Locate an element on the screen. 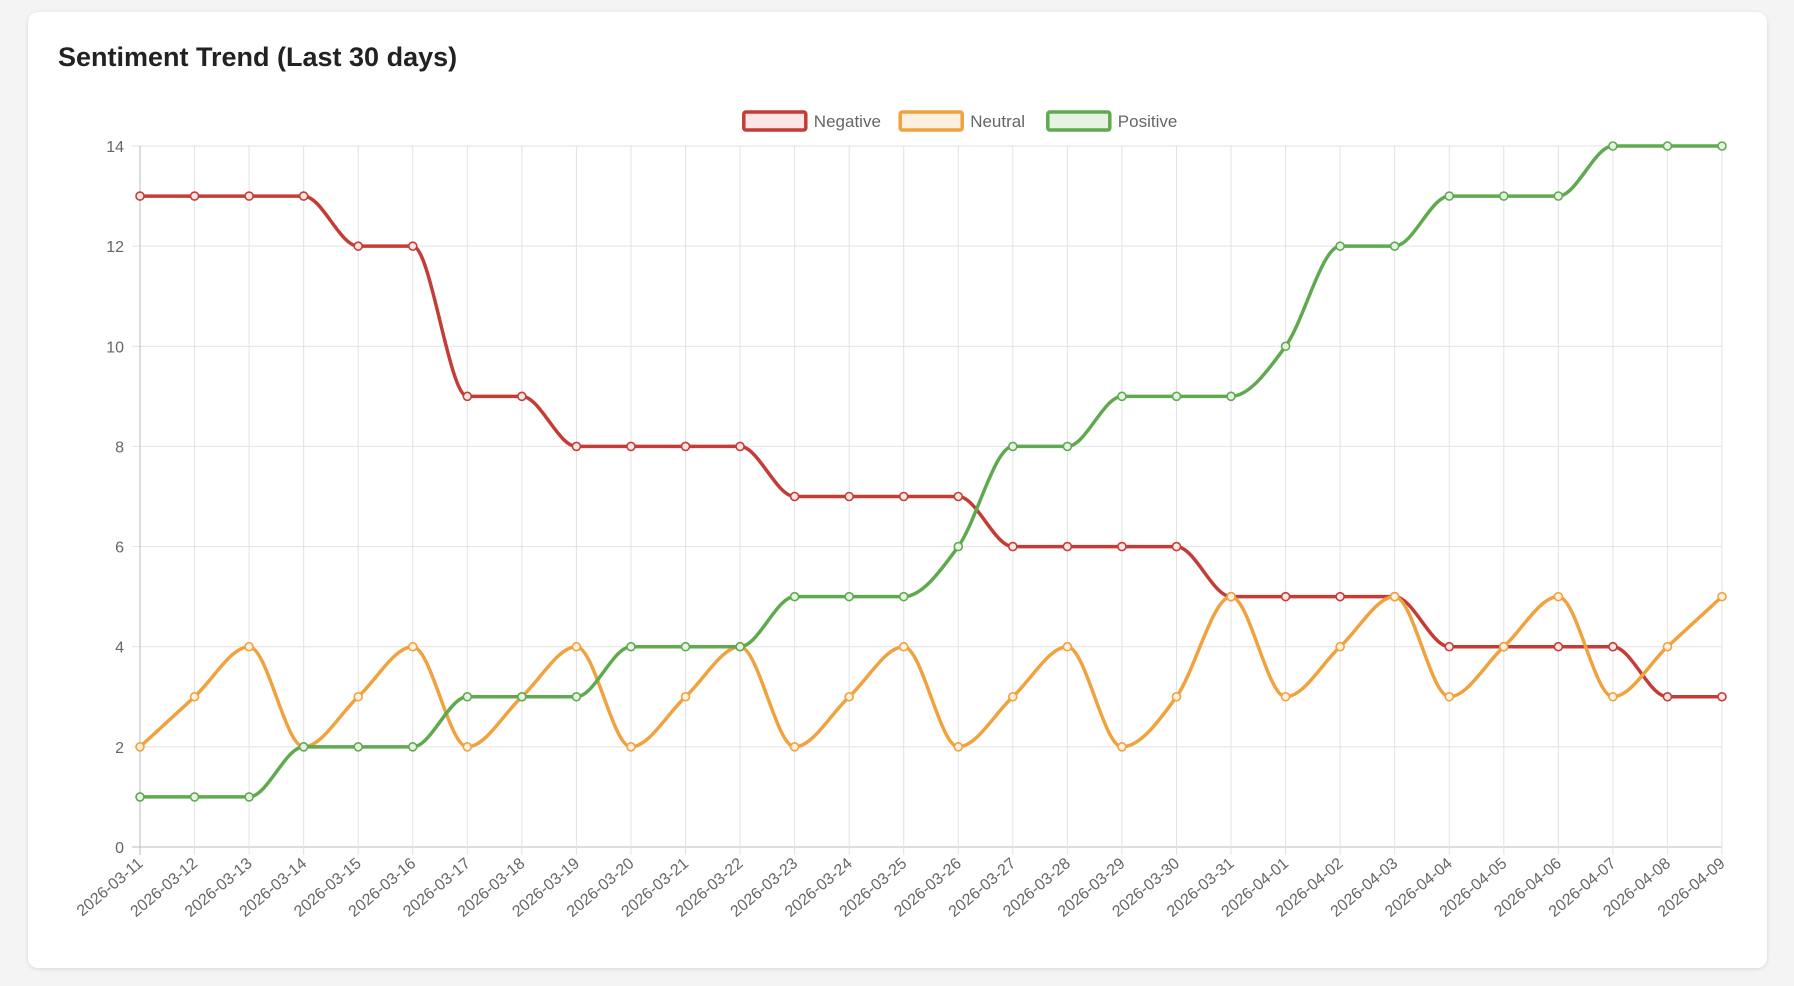 The height and width of the screenshot is (986, 1794). neutral-legend-swatch is located at coordinates (931, 121).